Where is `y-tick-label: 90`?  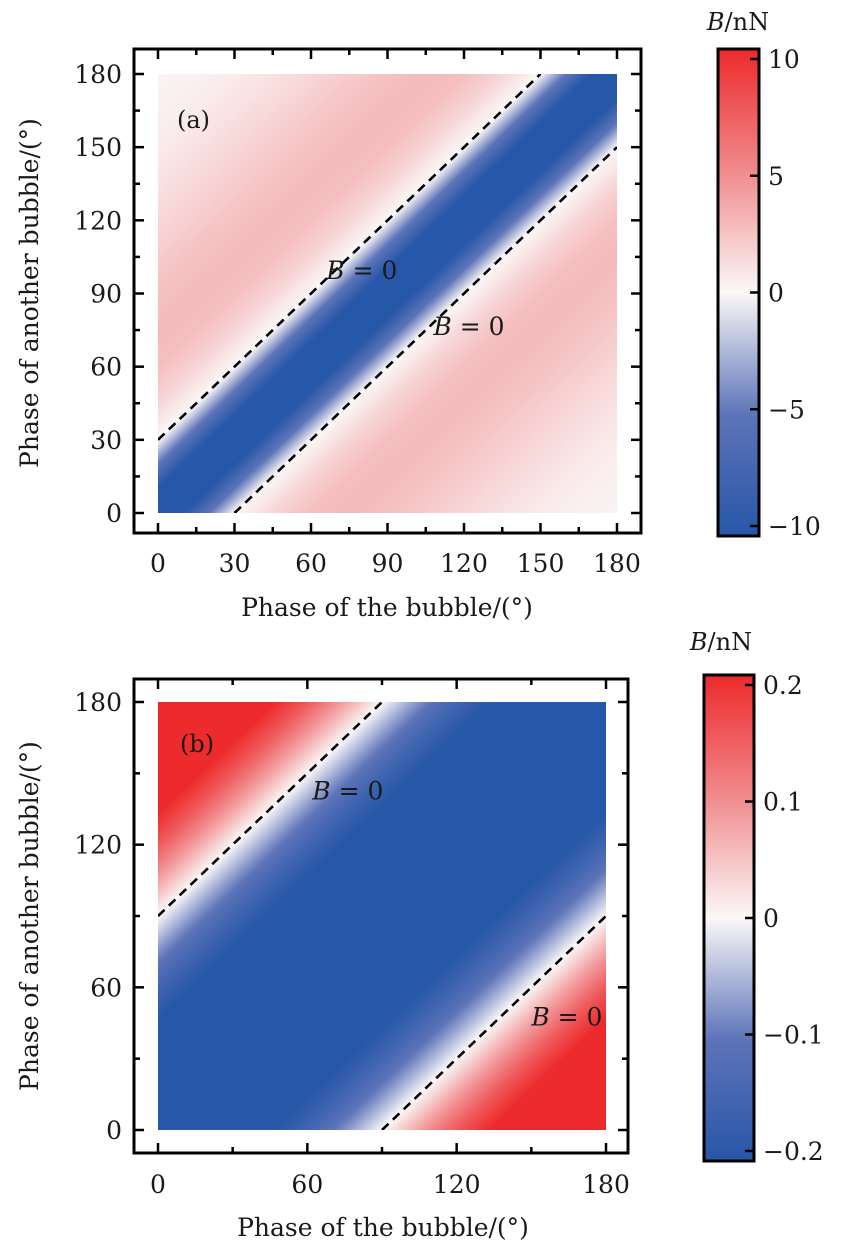
y-tick-label: 90 is located at coordinates (106, 294).